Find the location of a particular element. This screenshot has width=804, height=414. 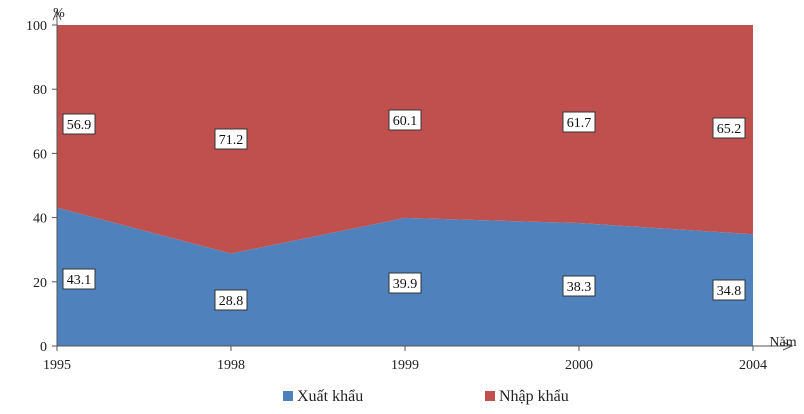

x-tick-label: 1999 is located at coordinates (405, 365).